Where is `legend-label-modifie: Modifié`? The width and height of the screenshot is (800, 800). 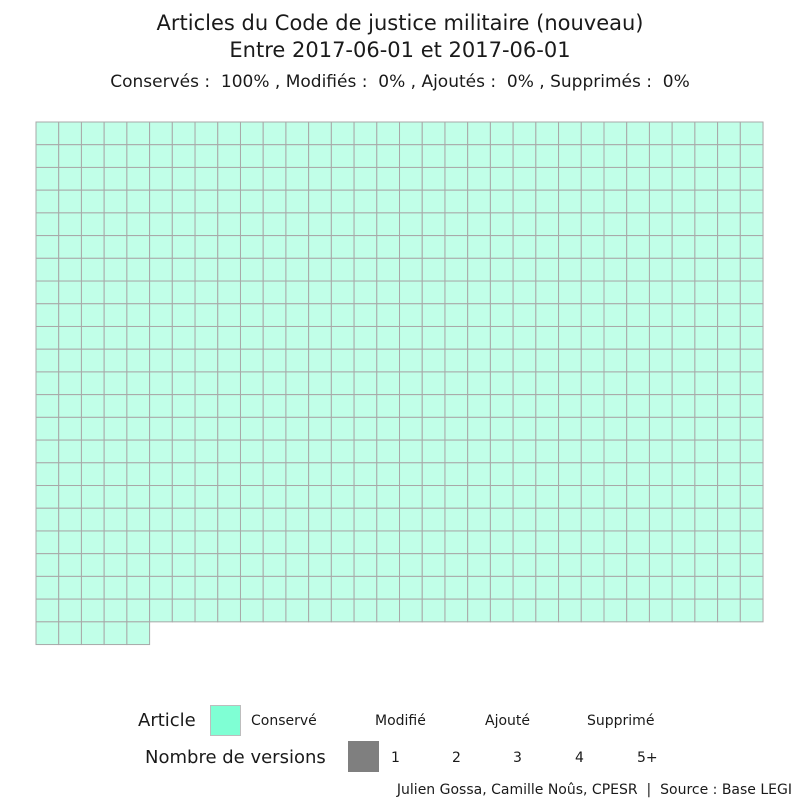 legend-label-modifie: Modifié is located at coordinates (400, 721).